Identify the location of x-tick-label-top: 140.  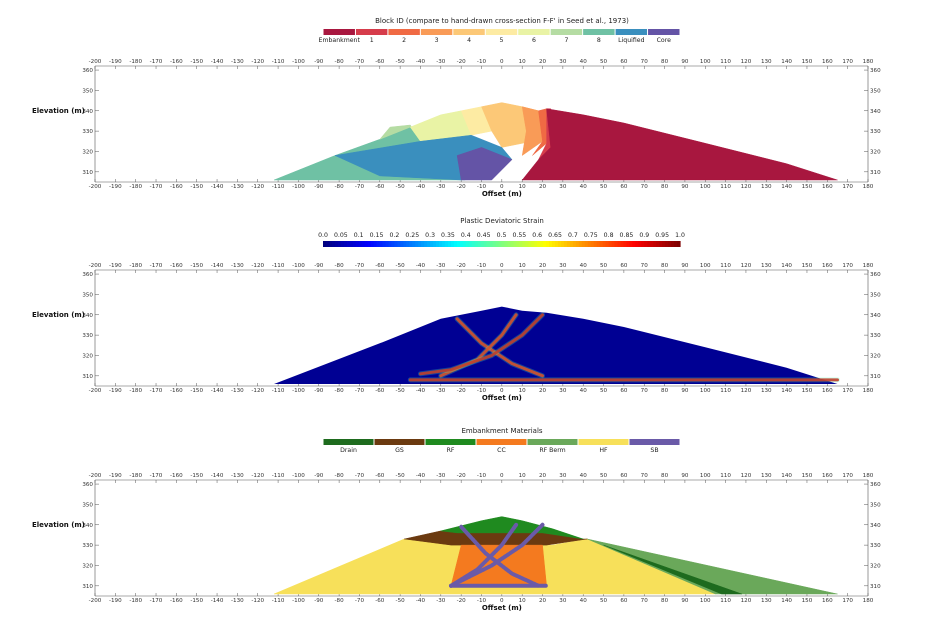
(786, 476).